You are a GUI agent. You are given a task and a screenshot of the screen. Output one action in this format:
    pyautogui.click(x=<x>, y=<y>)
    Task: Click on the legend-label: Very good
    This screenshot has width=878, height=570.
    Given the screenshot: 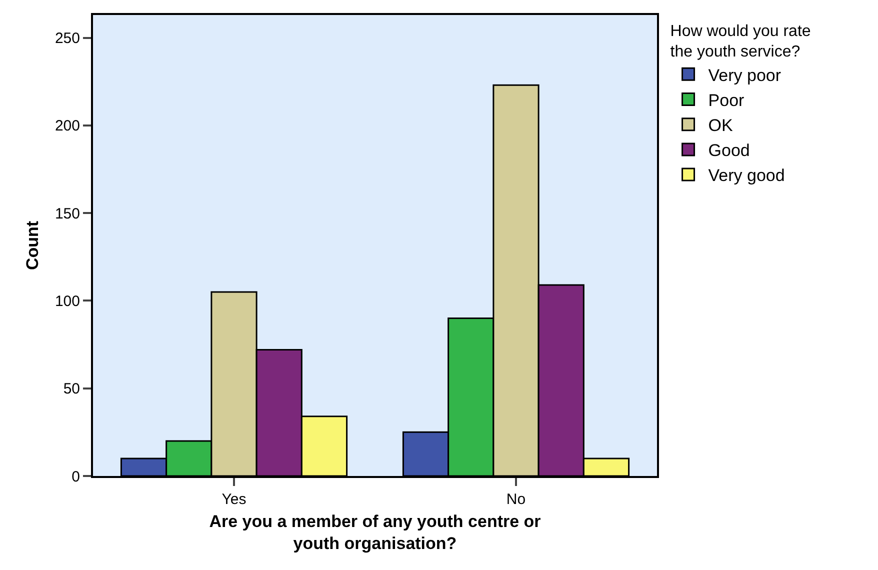 What is the action you would take?
    pyautogui.click(x=746, y=176)
    